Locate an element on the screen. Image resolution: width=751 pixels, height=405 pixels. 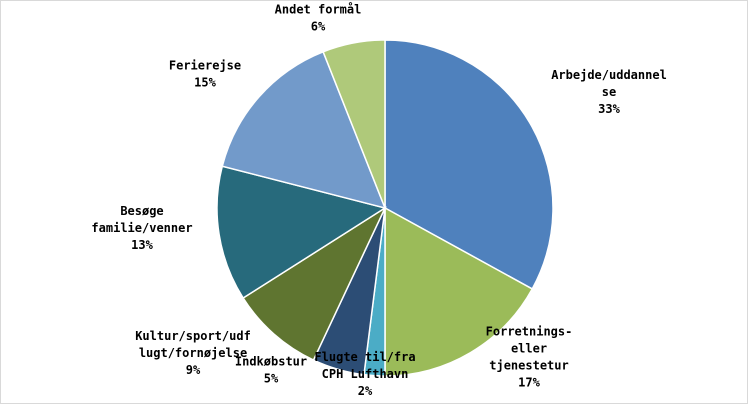
data-label-8: Andet formål 6% is located at coordinates (318, 18).